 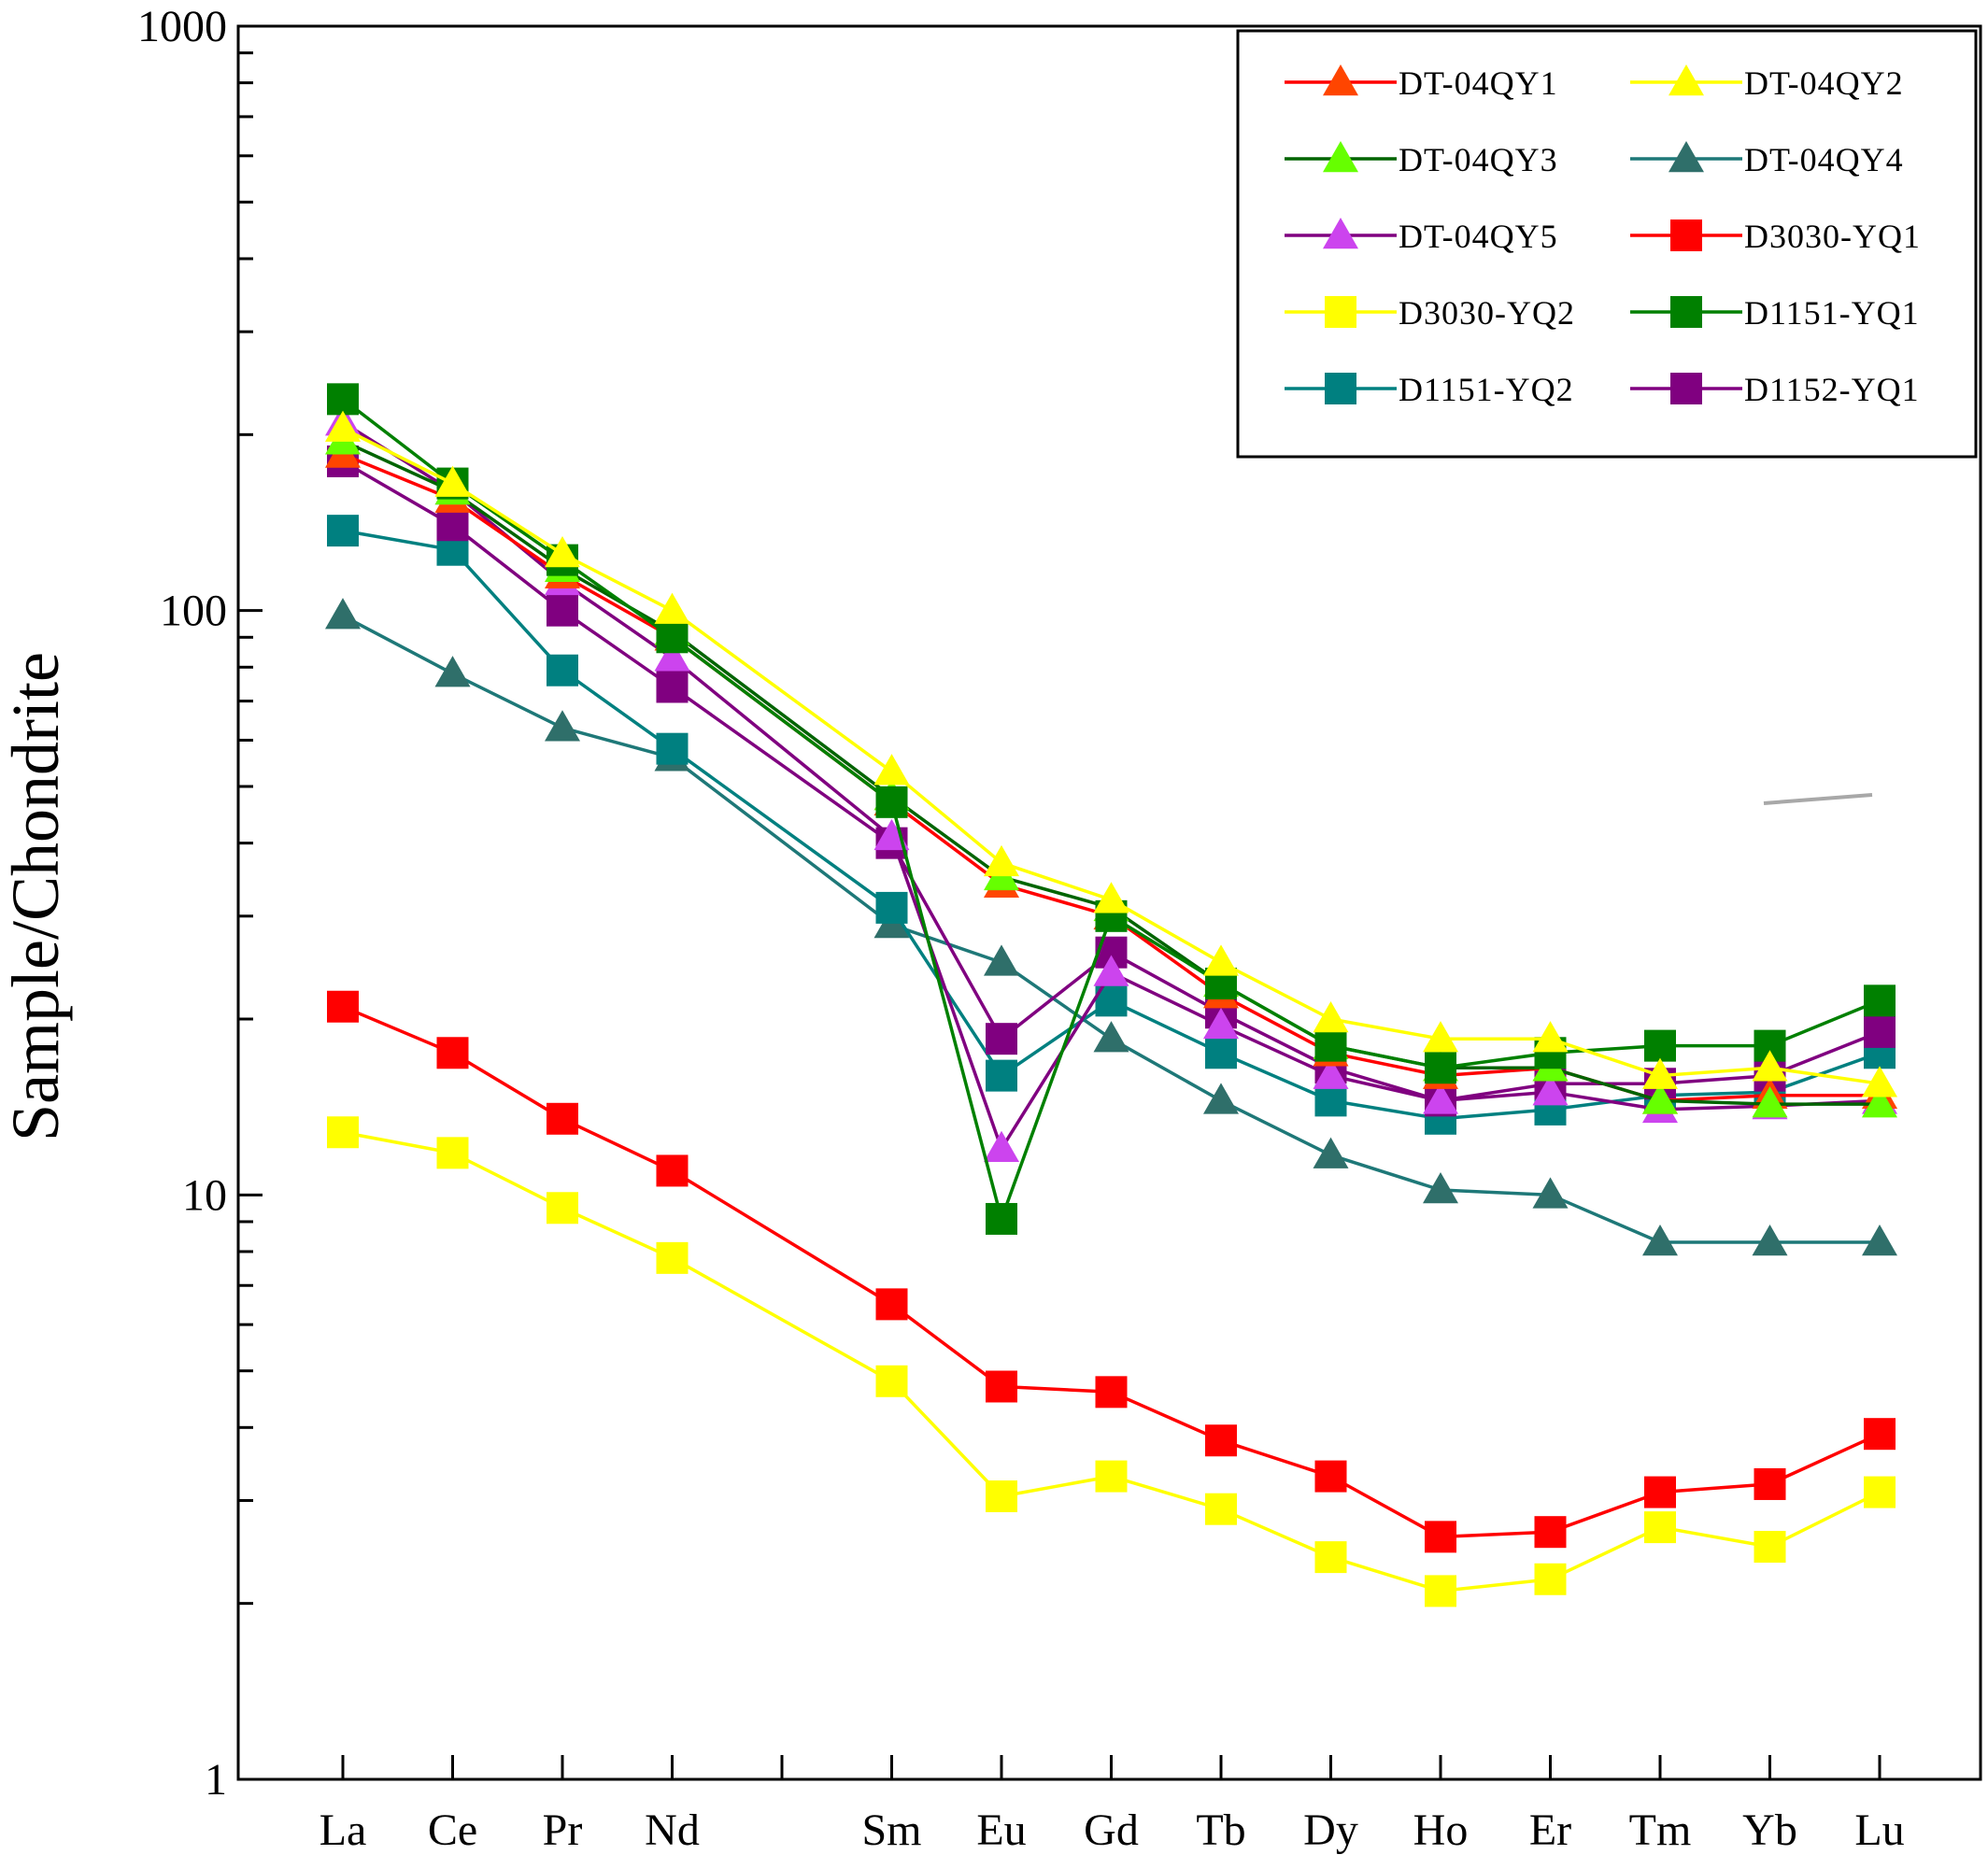 I want to click on x-tick-label: La, so click(x=343, y=1830).